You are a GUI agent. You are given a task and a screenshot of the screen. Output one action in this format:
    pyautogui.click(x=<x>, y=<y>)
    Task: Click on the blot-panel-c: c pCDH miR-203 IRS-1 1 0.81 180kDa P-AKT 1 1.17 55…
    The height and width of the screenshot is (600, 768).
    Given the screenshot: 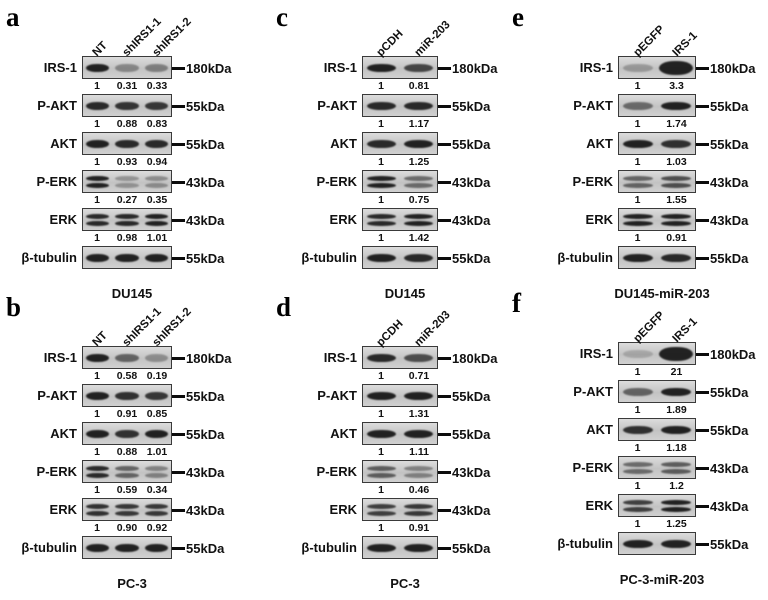 What is the action you would take?
    pyautogui.click(x=387, y=153)
    